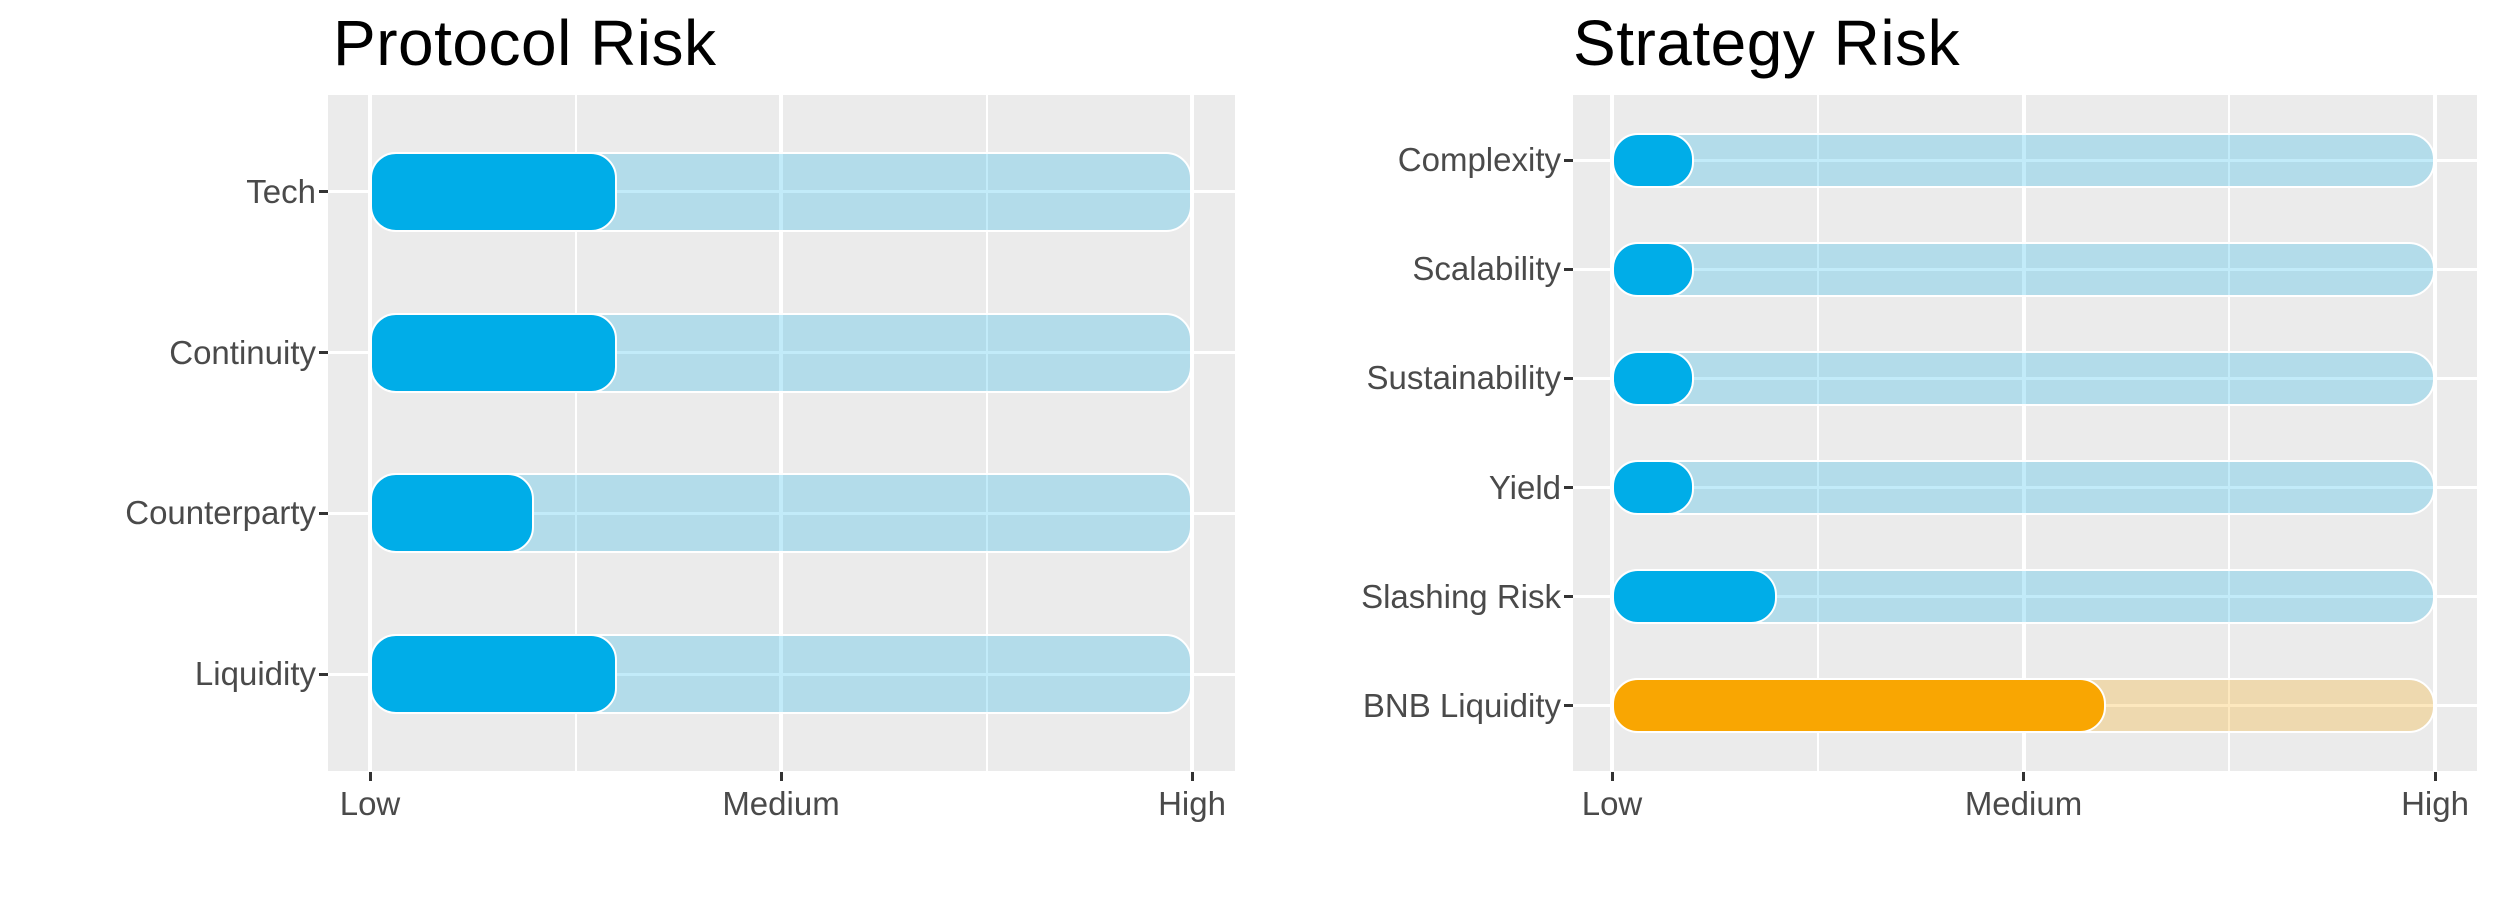 This screenshot has width=2500, height=900. What do you see at coordinates (1463, 378) in the screenshot?
I see `y-axis-label: Sustainability` at bounding box center [1463, 378].